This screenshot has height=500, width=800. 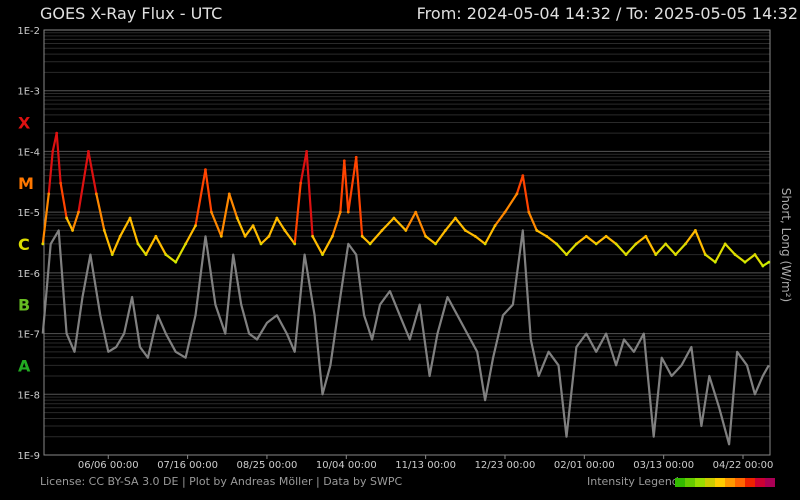 What do you see at coordinates (24, 122) in the screenshot?
I see `flare-class-x: X` at bounding box center [24, 122].